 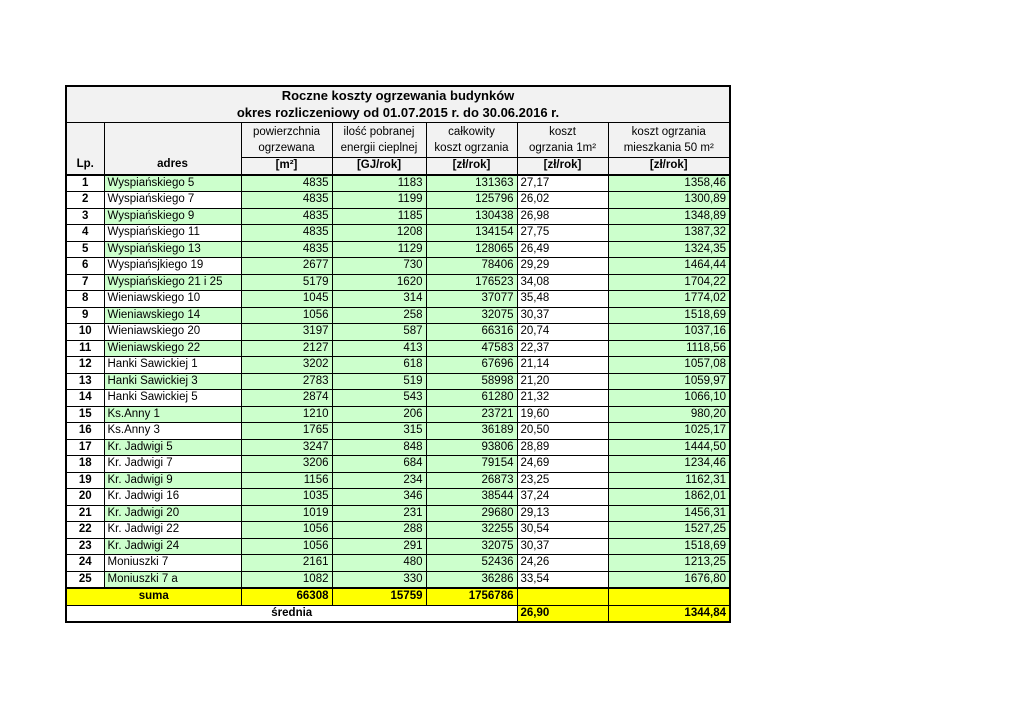 I want to click on cell-area: 2677, so click(x=286, y=266).